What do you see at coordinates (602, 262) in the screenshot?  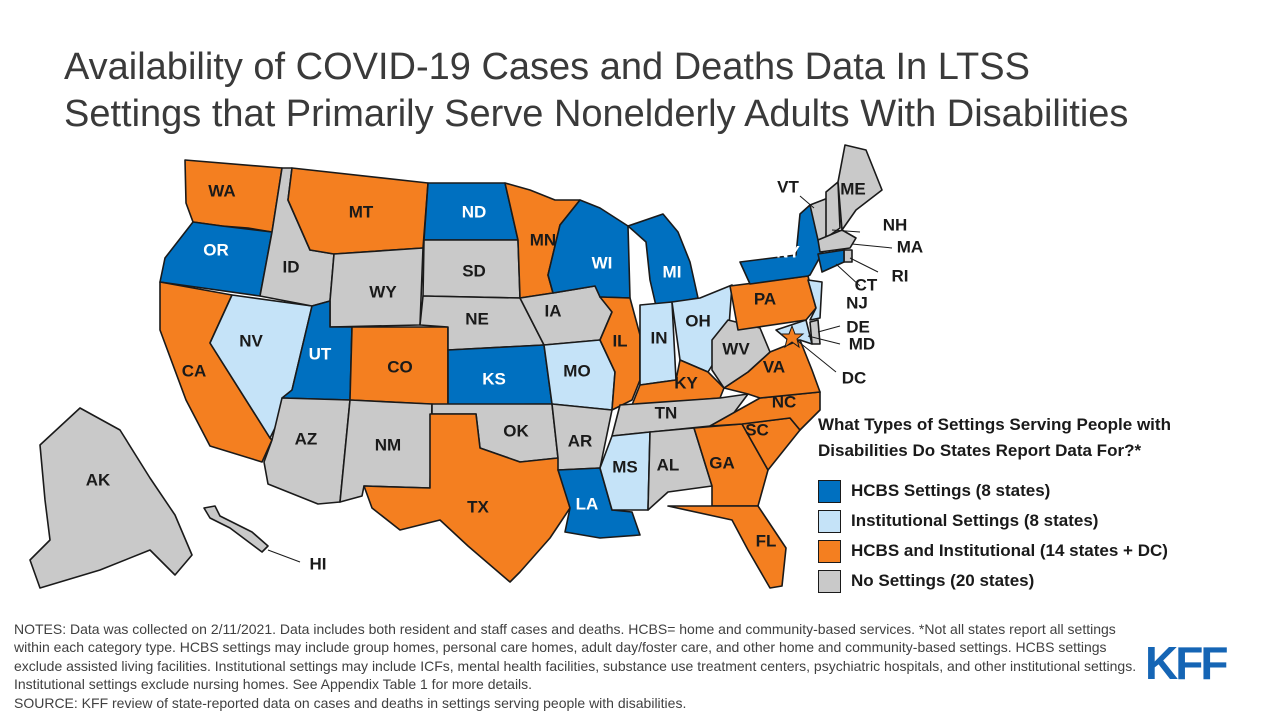 I see `state-label-wi: WI` at bounding box center [602, 262].